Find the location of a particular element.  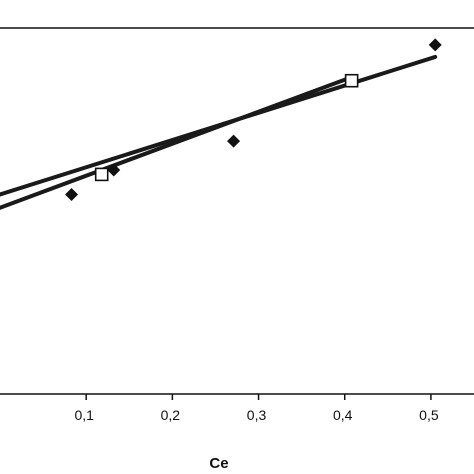

x-tick-label: 0,1 is located at coordinates (84, 415).